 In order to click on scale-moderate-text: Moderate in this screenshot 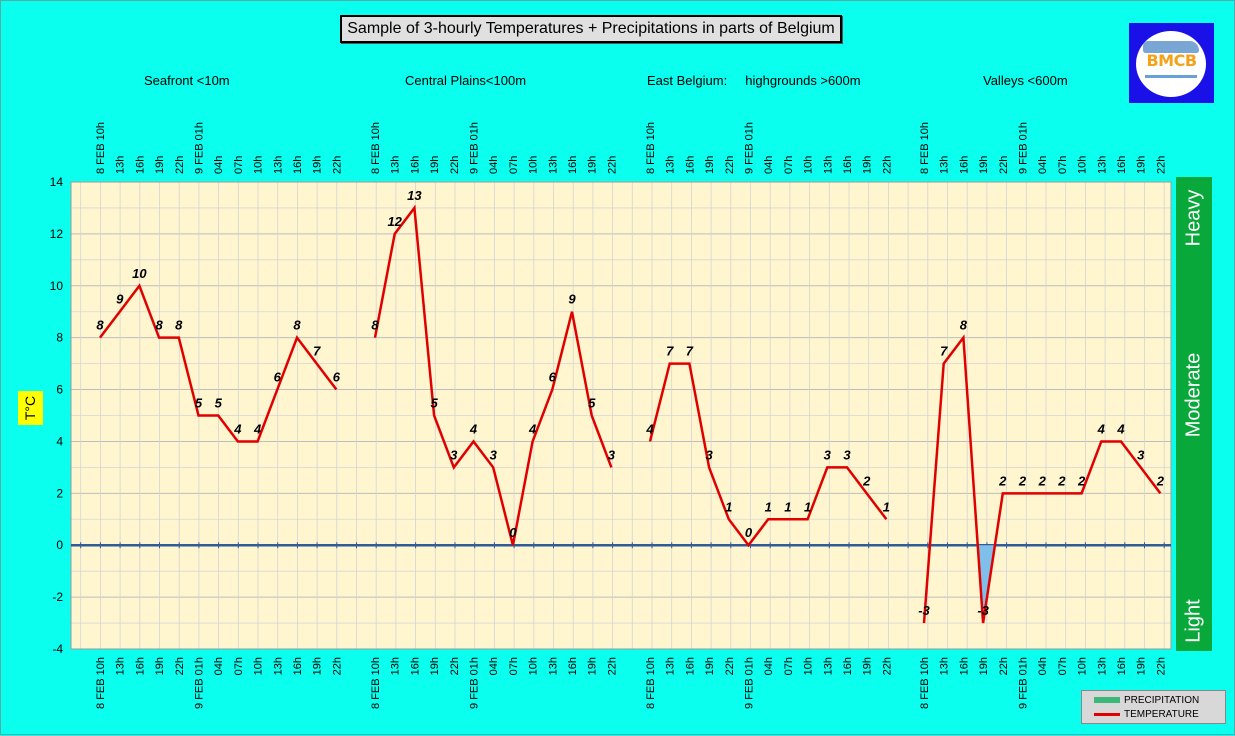, I will do `click(1193, 395)`.